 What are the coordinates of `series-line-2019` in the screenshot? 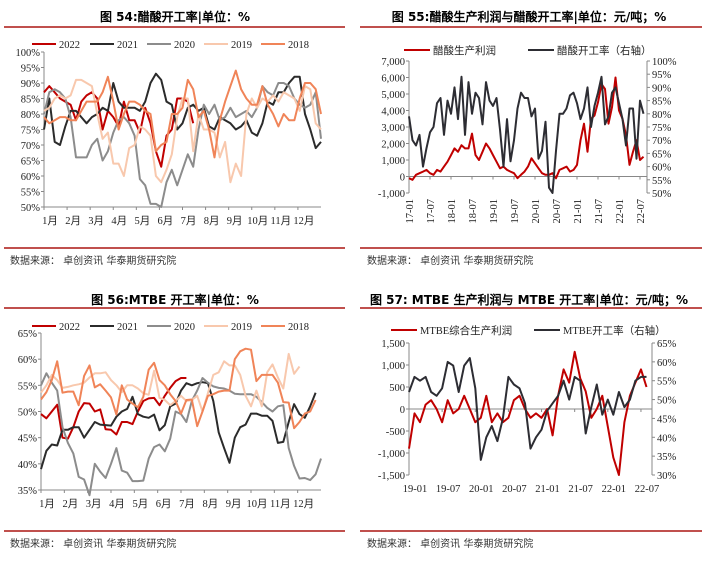 It's located at (182, 131).